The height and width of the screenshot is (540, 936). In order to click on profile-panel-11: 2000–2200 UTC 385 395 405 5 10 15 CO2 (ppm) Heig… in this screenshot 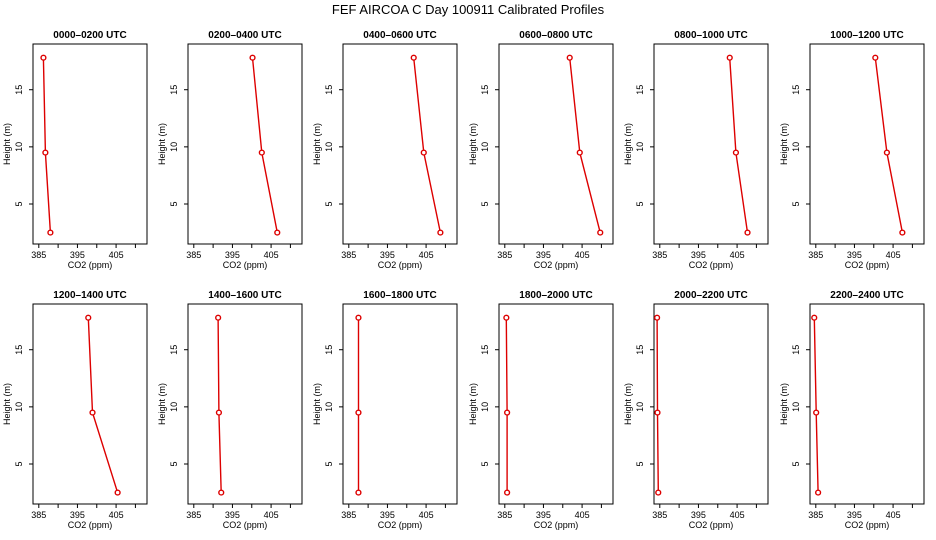, I will do `click(696, 410)`.